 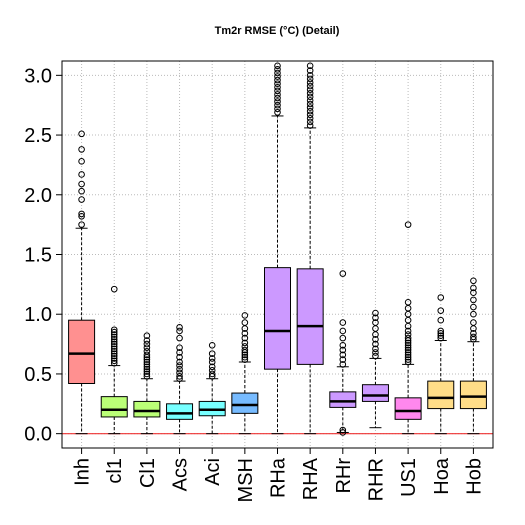 I want to click on box-RHA, so click(x=310, y=248).